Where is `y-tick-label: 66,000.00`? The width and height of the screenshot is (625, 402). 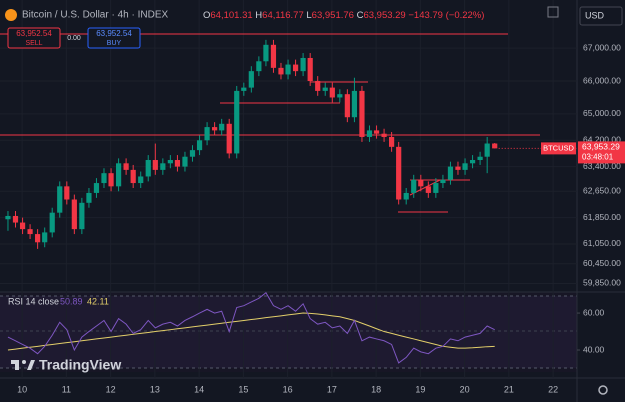
y-tick-label: 66,000.00 is located at coordinates (602, 80).